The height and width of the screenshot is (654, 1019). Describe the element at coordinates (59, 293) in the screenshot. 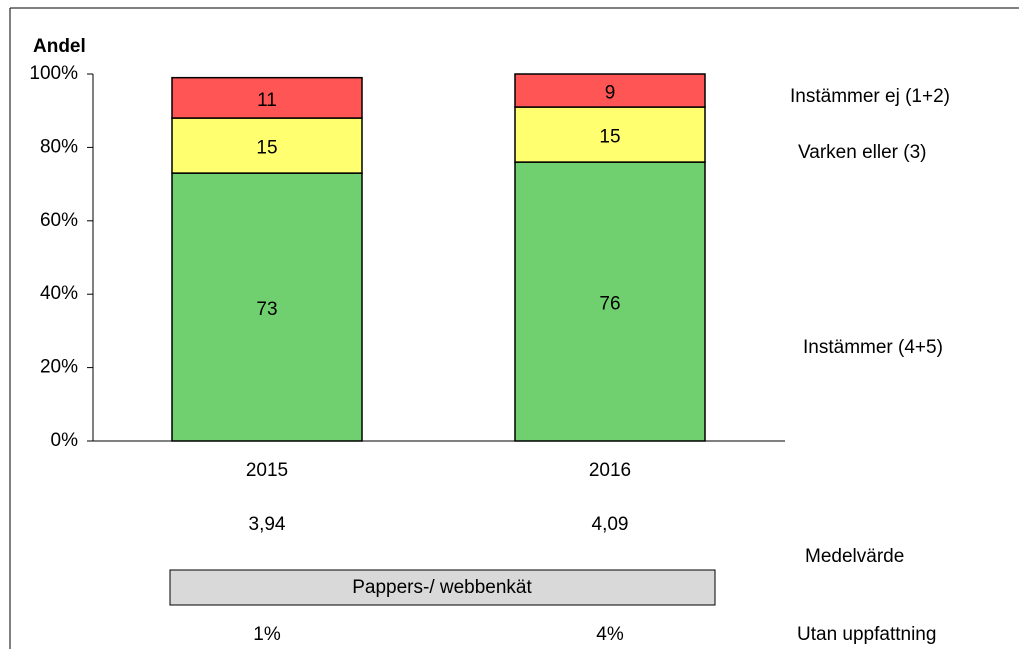

I see `y-tick-label: 40%` at that location.